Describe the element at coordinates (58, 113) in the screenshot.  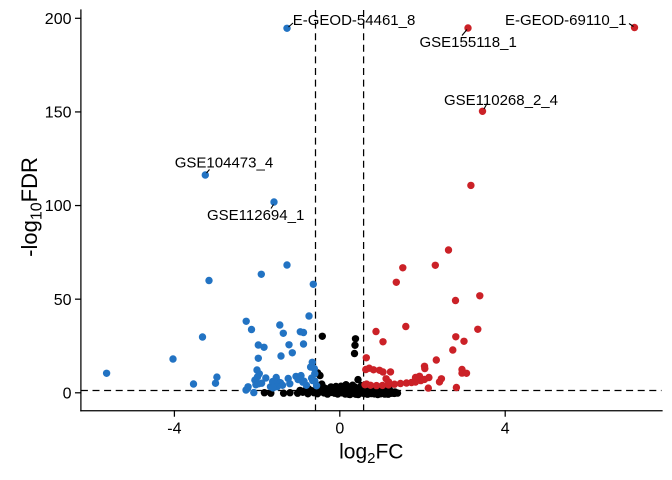
I see `svg-text: 150` at that location.